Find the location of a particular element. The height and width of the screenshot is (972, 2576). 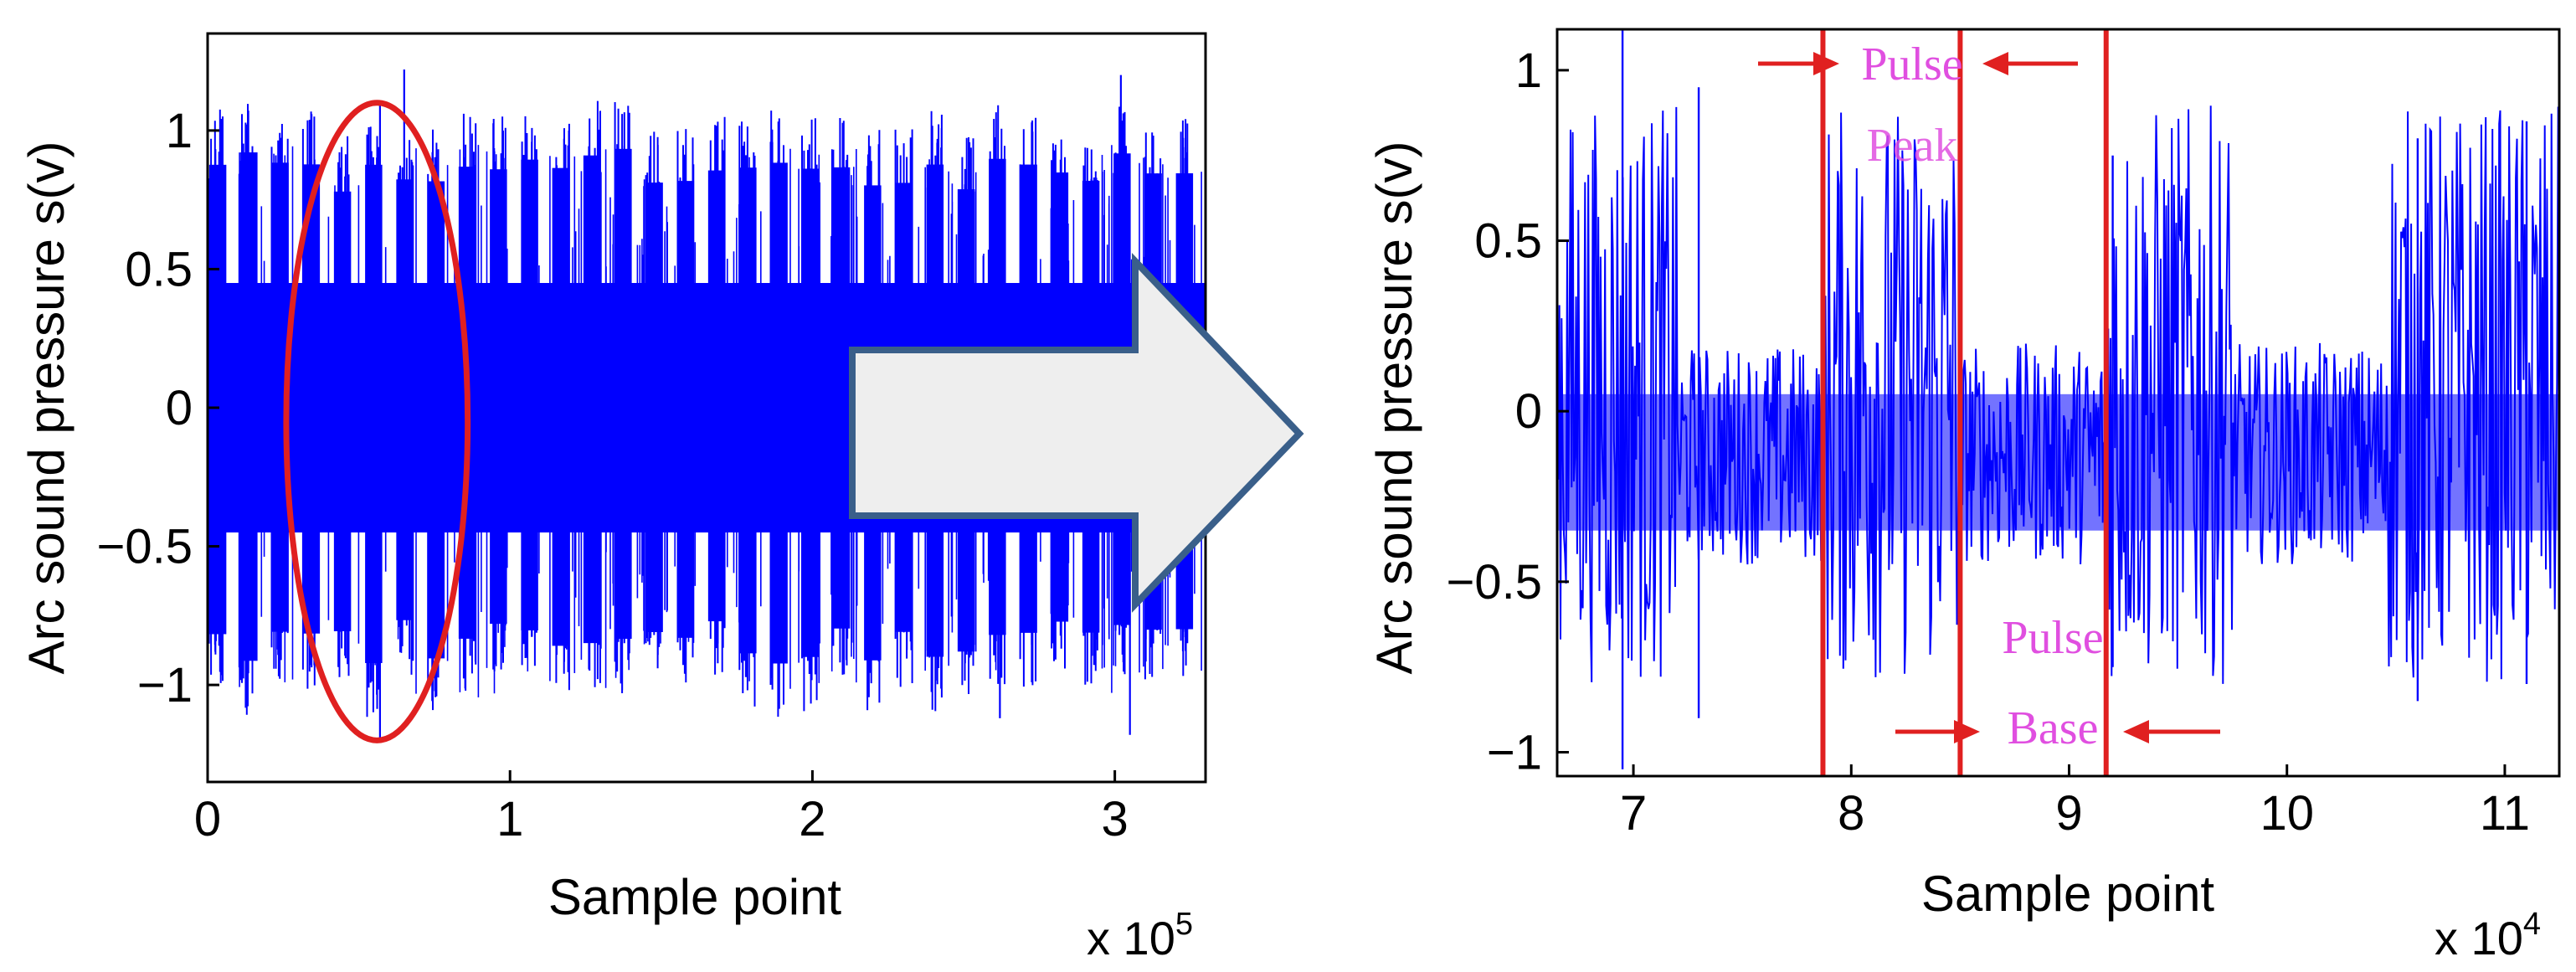

left-ytick-label: 0.5 is located at coordinates (159, 269).